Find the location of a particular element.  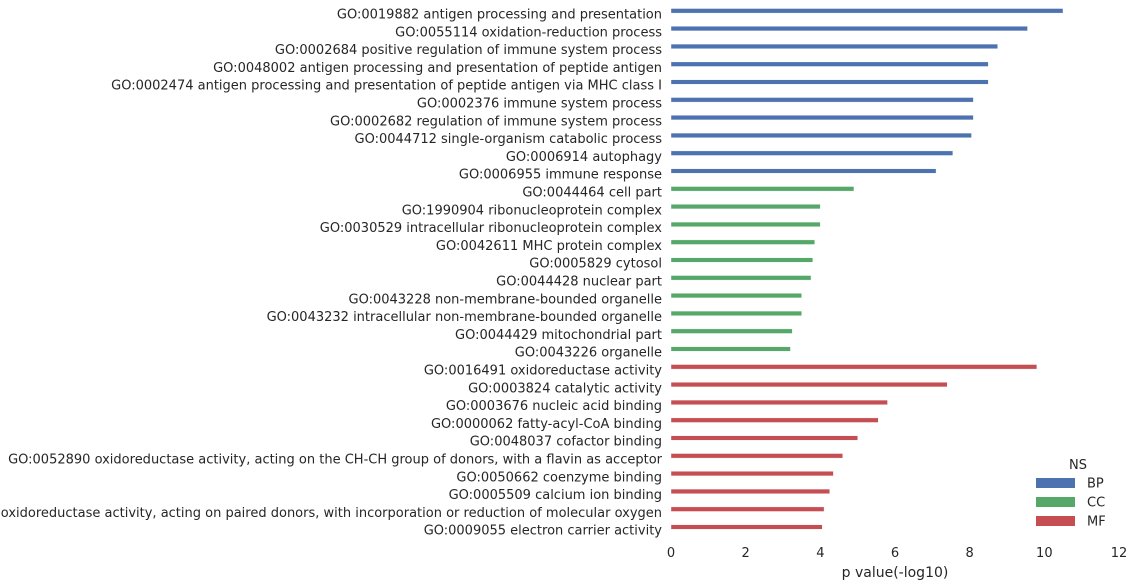

legend: NS BP CC MF is located at coordinates (1071, 494).